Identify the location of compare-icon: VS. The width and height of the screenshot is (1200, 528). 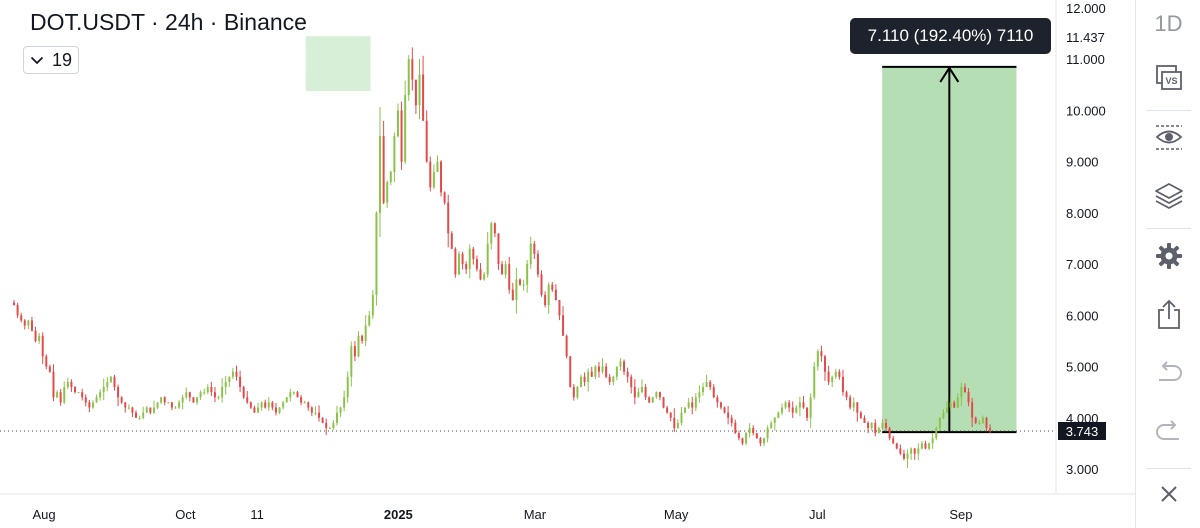
(1168, 77).